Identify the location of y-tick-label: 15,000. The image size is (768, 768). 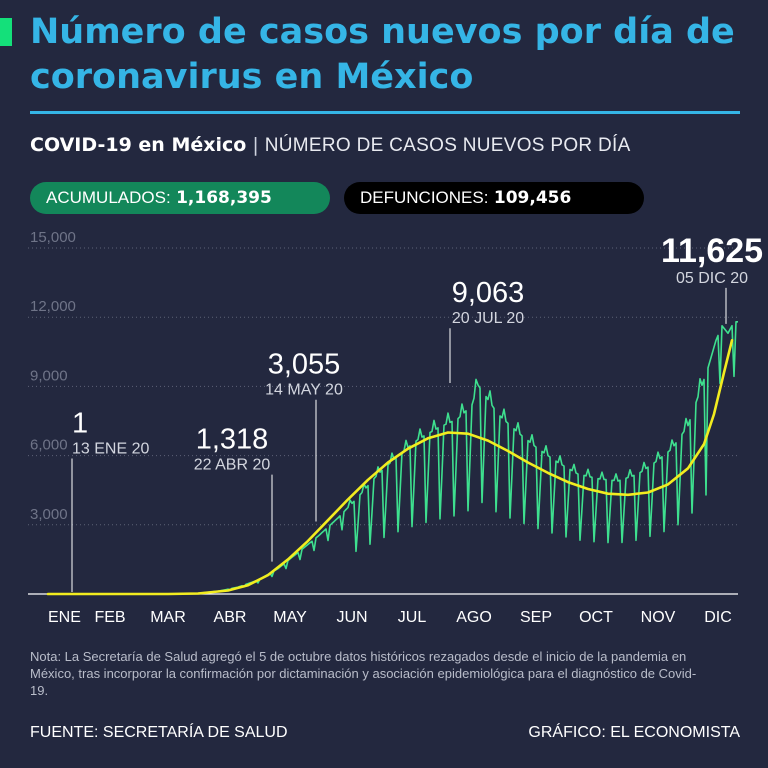
(53, 237).